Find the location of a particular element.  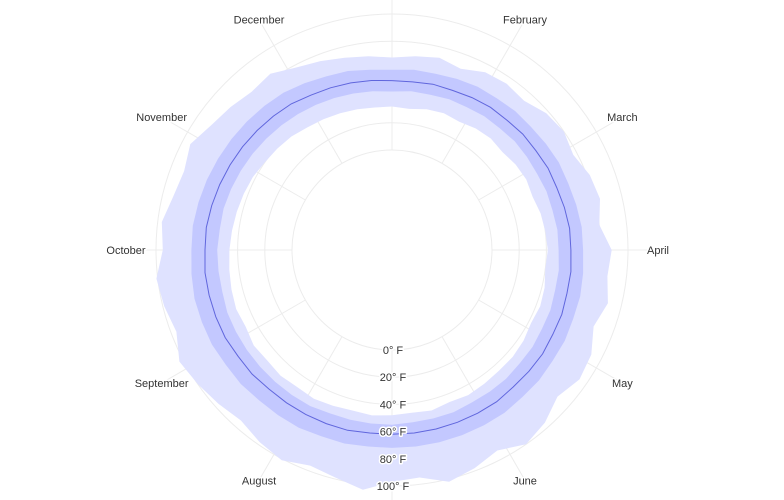

month-label: December is located at coordinates (259, 21).